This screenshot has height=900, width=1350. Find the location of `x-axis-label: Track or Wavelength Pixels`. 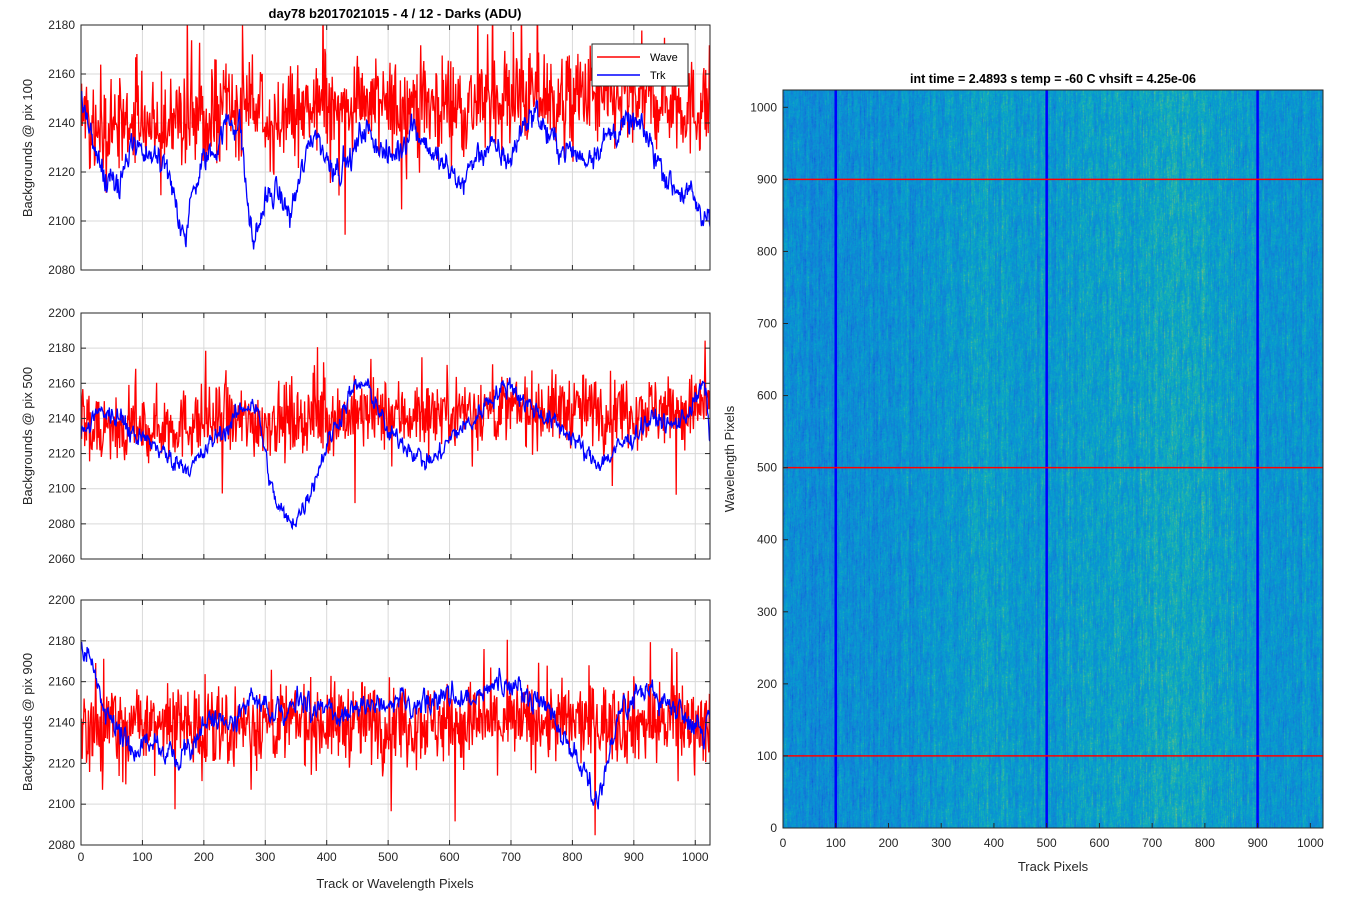

x-axis-label: Track or Wavelength Pixels is located at coordinates (395, 883).